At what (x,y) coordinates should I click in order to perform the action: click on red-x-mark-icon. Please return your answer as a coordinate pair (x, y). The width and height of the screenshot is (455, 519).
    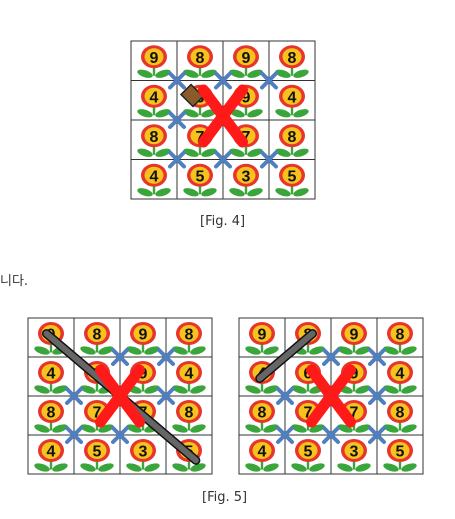
    Looking at the image, I should click on (223, 116).